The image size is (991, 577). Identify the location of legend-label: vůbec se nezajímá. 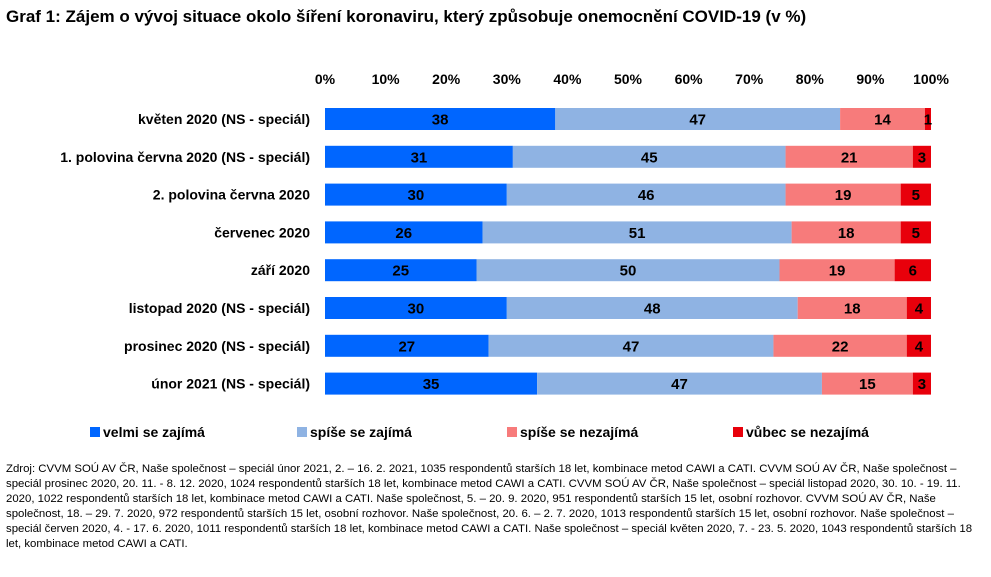
(807, 432).